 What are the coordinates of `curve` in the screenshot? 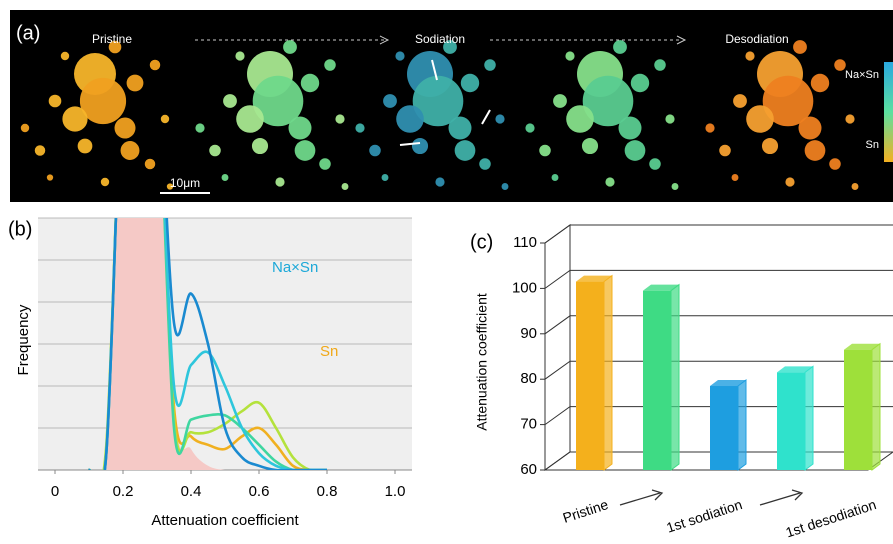 It's located at (207, 344).